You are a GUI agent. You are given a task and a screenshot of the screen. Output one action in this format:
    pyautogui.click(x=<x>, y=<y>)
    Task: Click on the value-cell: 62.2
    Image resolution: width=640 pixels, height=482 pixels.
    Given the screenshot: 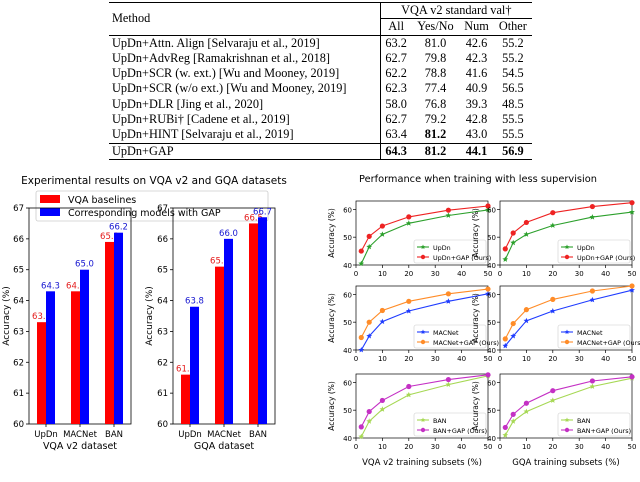 What is the action you would take?
    pyautogui.click(x=395, y=74)
    